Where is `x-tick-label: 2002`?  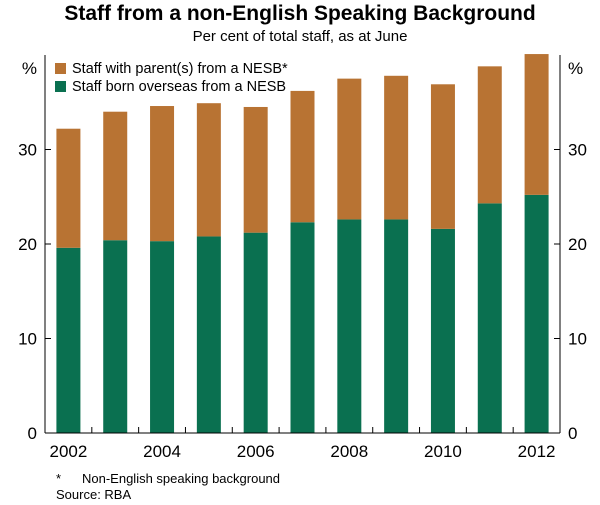
x-tick-label: 2002 is located at coordinates (68, 451).